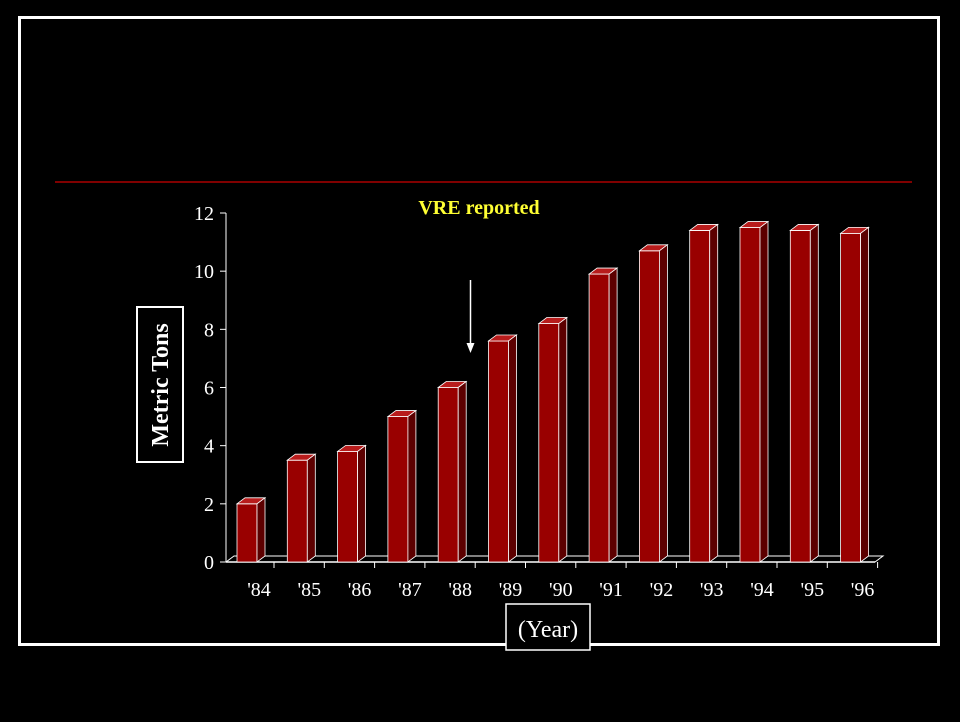  Describe the element at coordinates (209, 563) in the screenshot. I see `y-tick-label: 0` at that location.